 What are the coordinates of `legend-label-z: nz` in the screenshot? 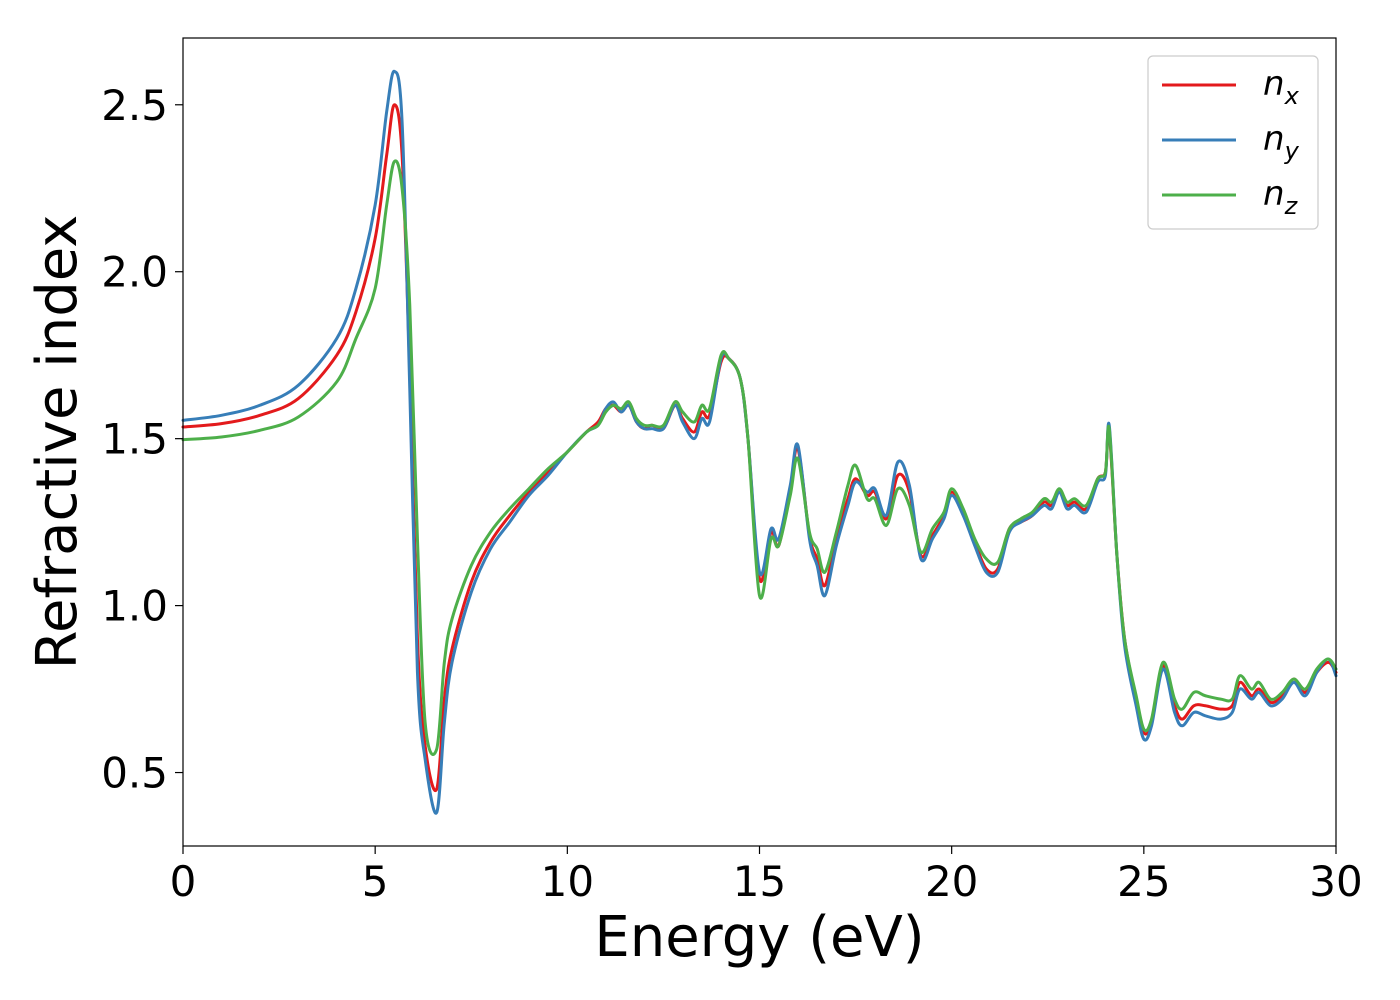 It's located at (1281, 197).